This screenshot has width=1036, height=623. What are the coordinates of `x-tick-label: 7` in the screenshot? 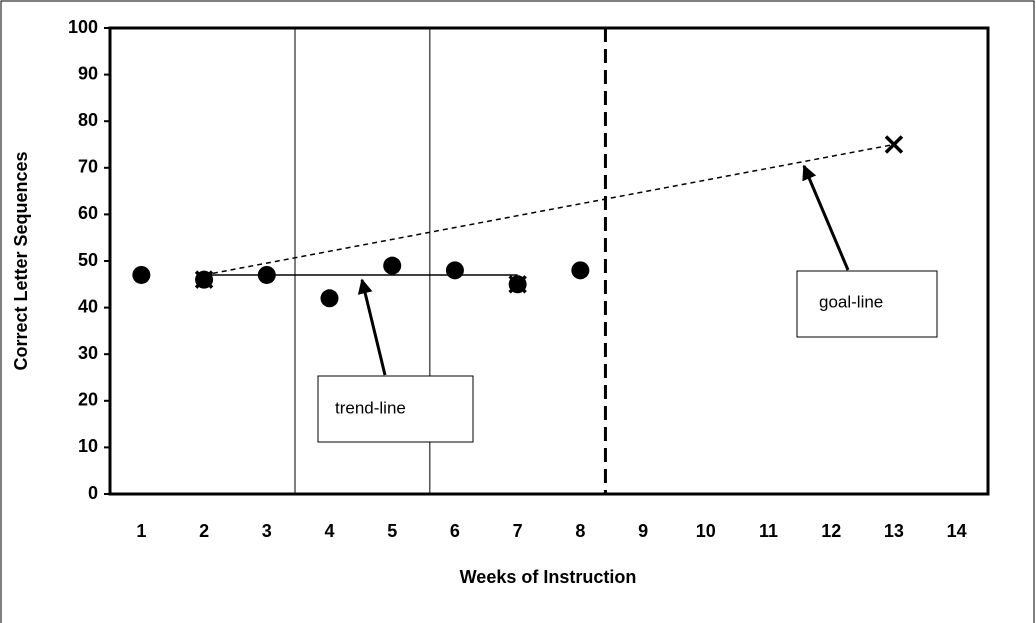 It's located at (518, 531).